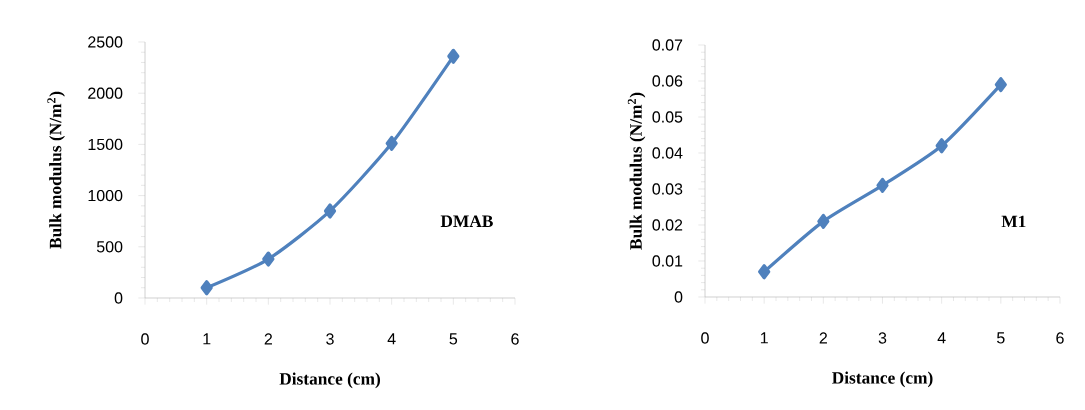 This screenshot has height=410, width=1085. I want to click on y-tick-label: 0.03, so click(667, 189).